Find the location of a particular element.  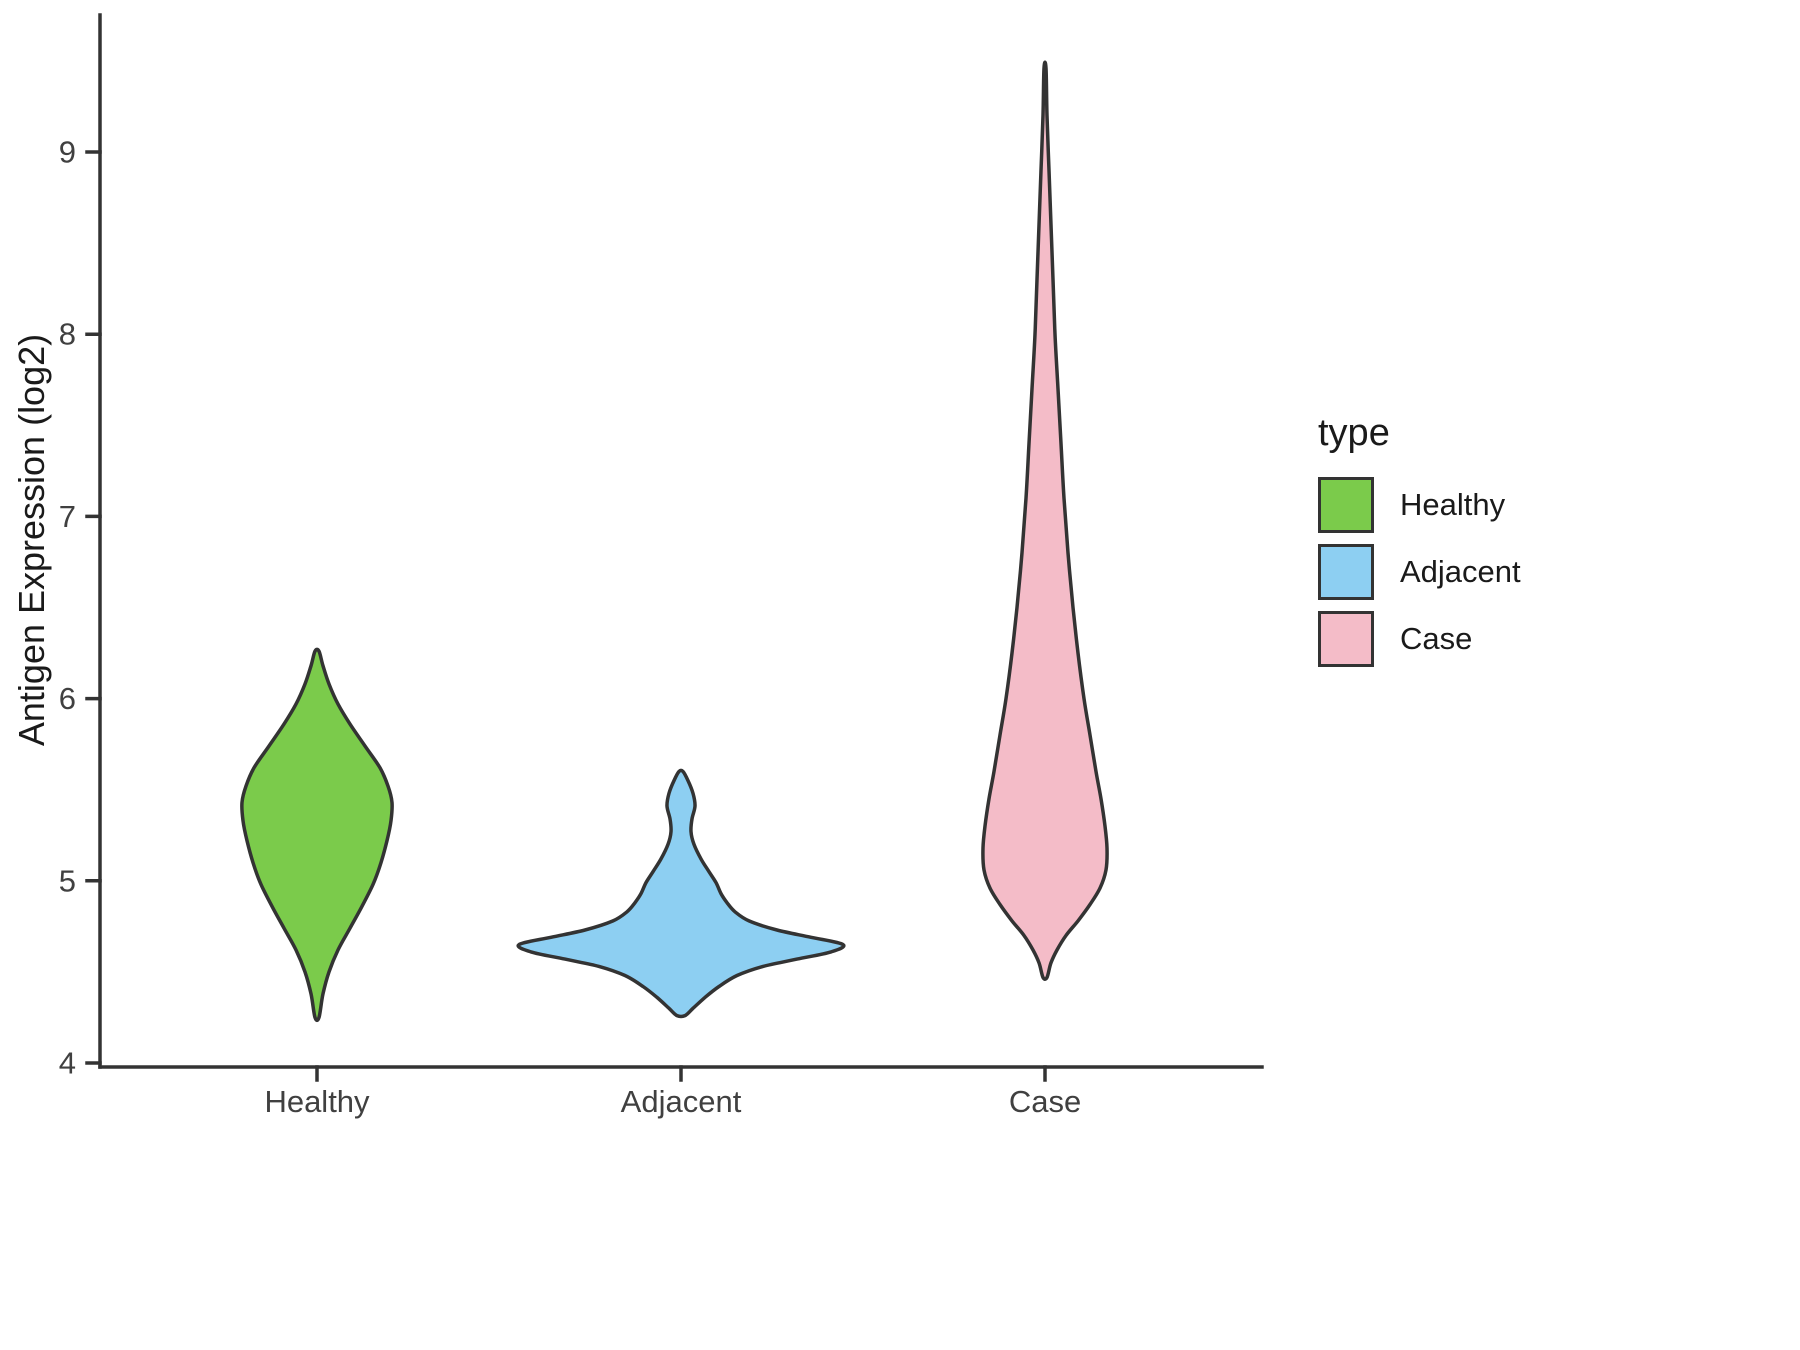

violin-case is located at coordinates (1045, 520).